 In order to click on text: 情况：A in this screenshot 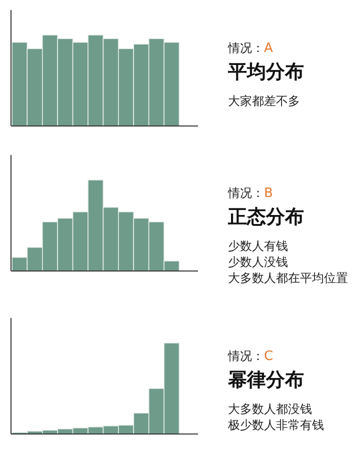, I will do `click(250, 48)`.